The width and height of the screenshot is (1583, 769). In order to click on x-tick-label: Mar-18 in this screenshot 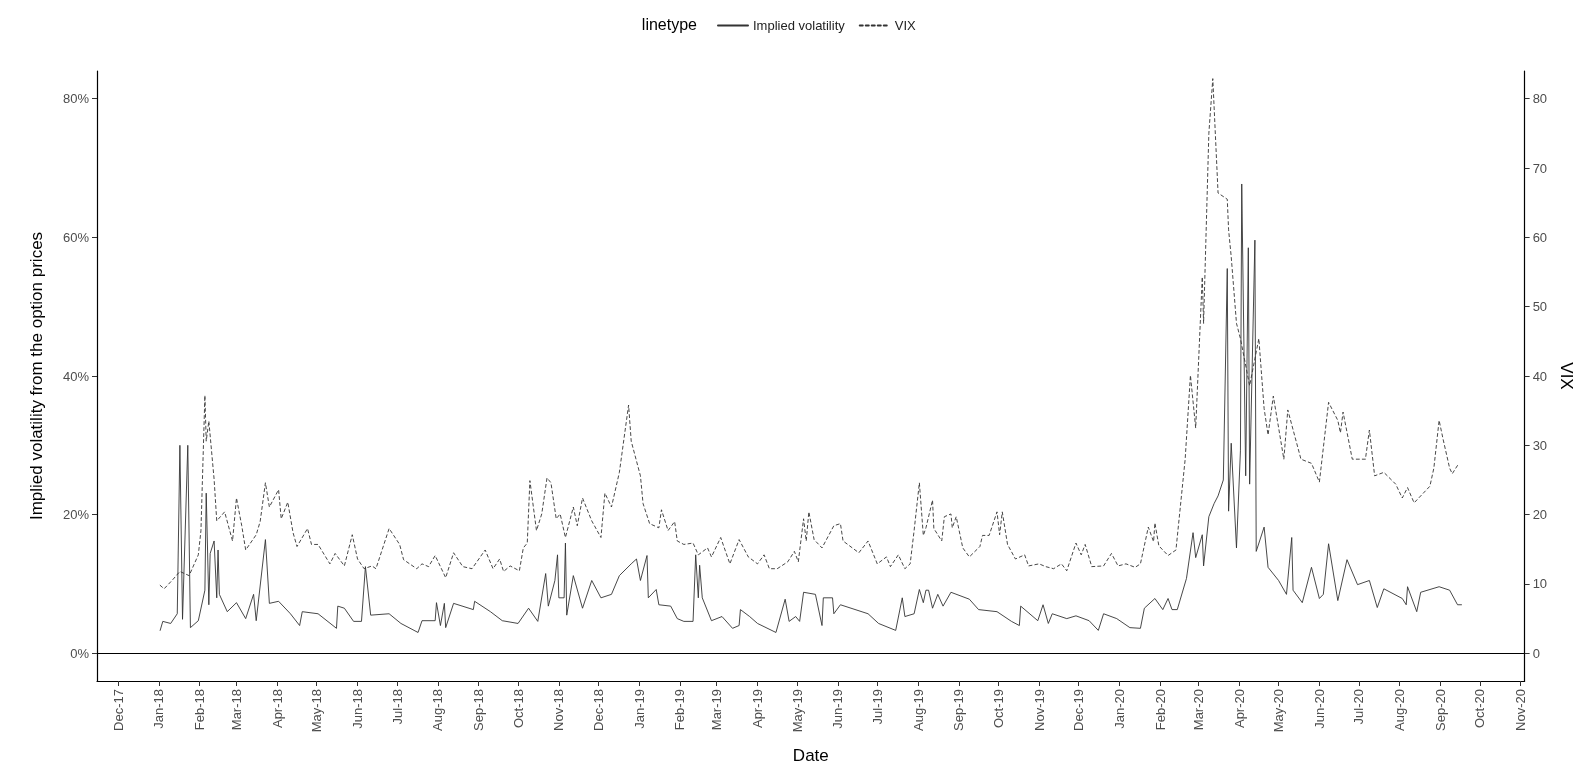, I will do `click(236, 710)`.